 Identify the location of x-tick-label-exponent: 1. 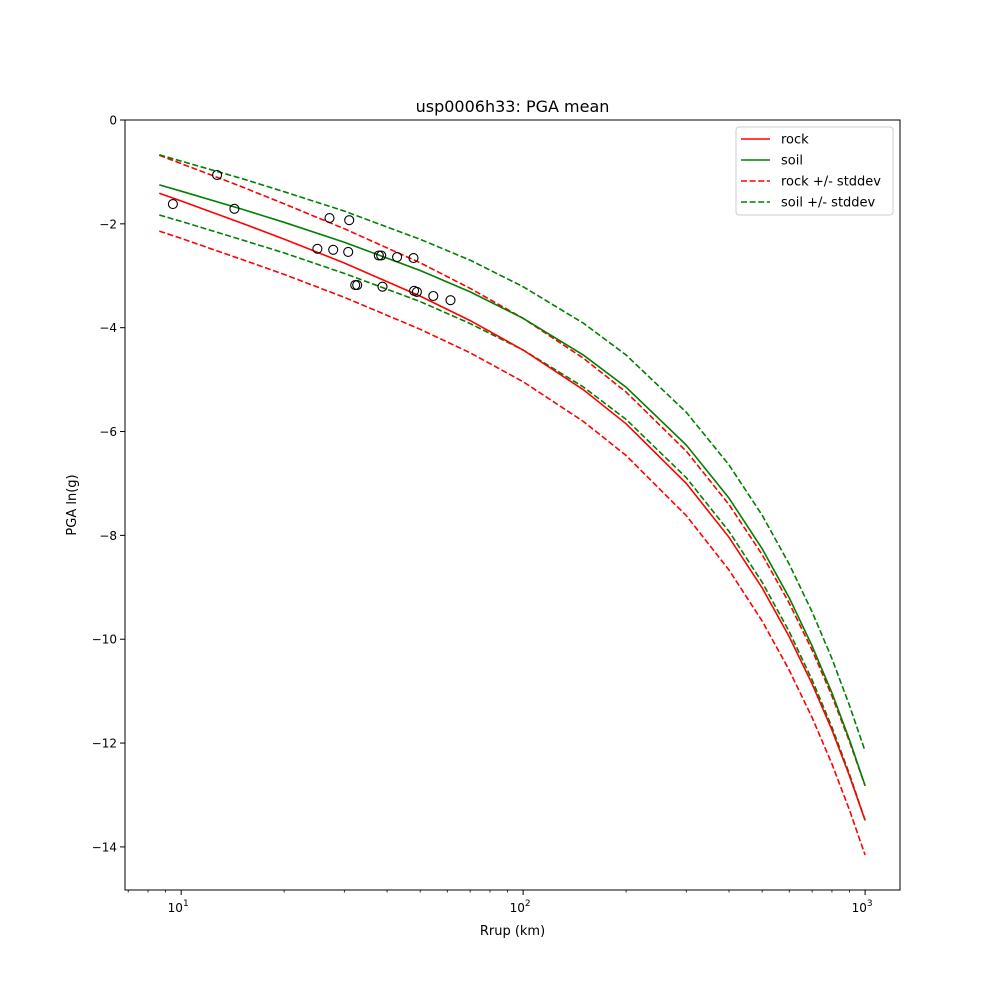
(186, 904).